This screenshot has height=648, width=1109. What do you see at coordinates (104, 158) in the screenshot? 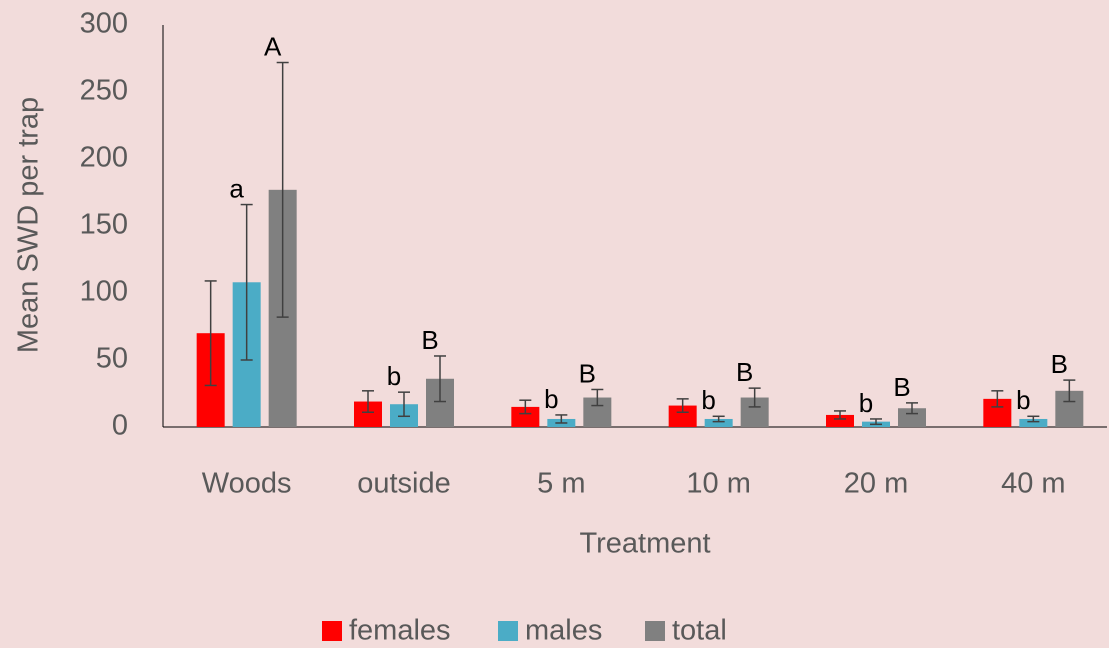
I see `y-tick-label: 200` at bounding box center [104, 158].